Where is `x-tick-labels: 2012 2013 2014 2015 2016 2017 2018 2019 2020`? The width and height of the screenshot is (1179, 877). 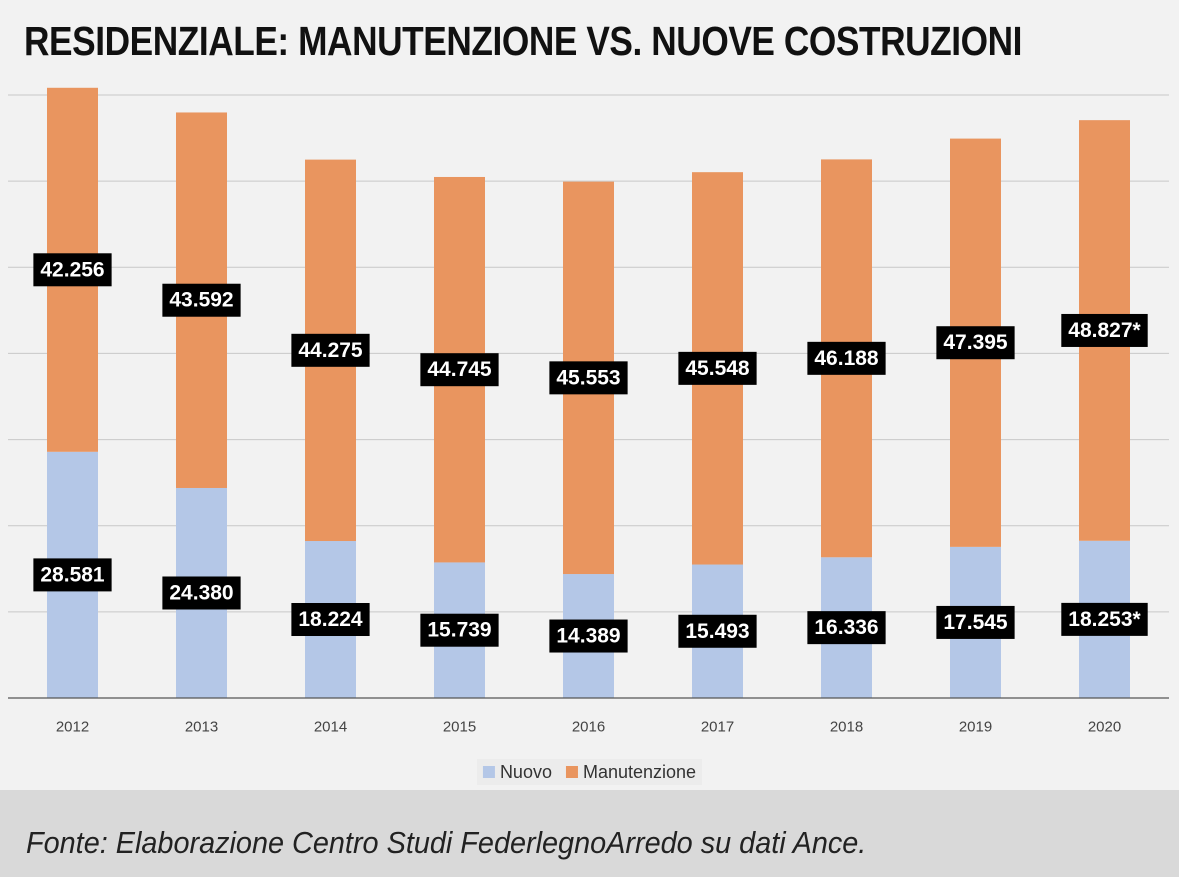
x-tick-labels: 2012 2013 2014 2015 2016 2017 2018 2019 2020 is located at coordinates (588, 727).